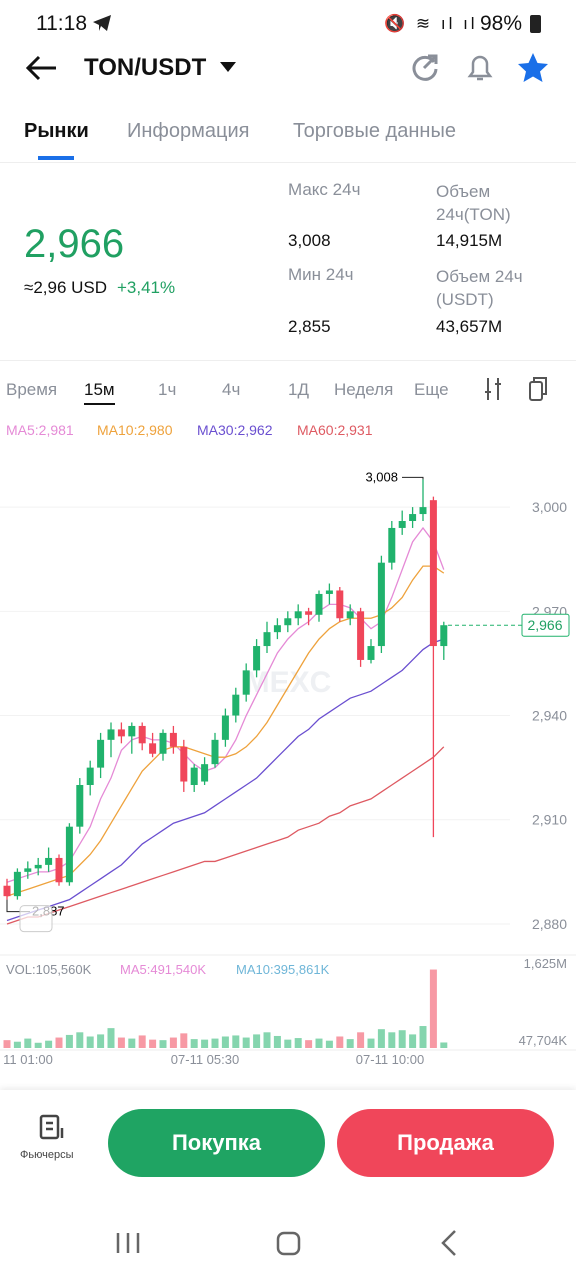 This screenshot has height=1280, width=576. I want to click on y-tick-label: 2,880, so click(549, 924).